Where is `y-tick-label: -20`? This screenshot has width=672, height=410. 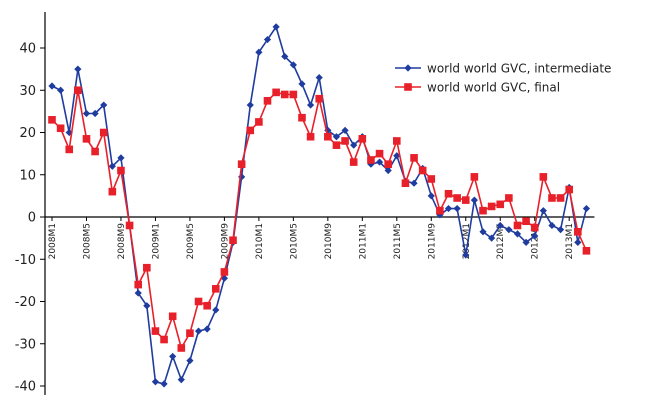
y-tick-label: -20 is located at coordinates (25, 302).